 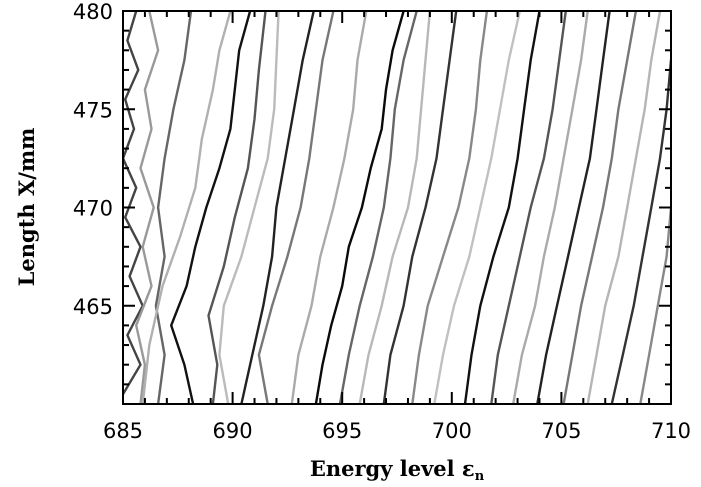 I want to click on y-tick-label-480: 480, so click(x=93, y=12).